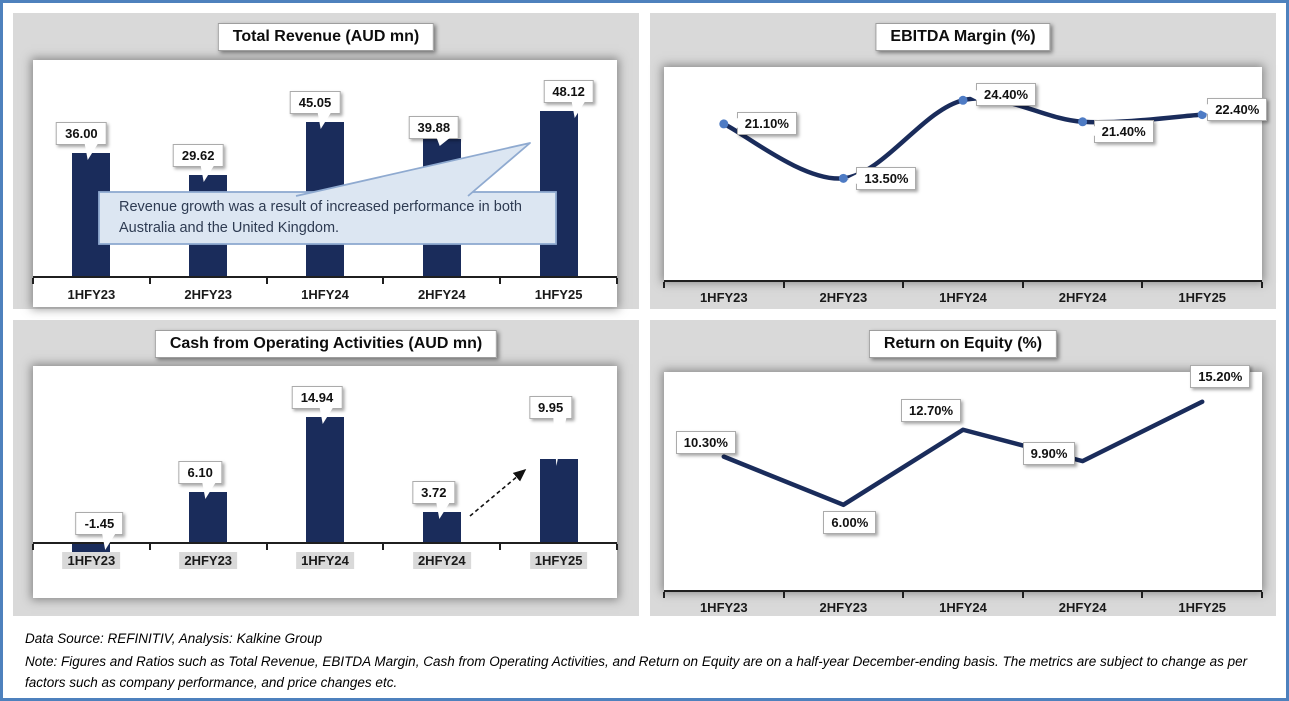  I want to click on data-label-callout: 14.94, so click(317, 405).